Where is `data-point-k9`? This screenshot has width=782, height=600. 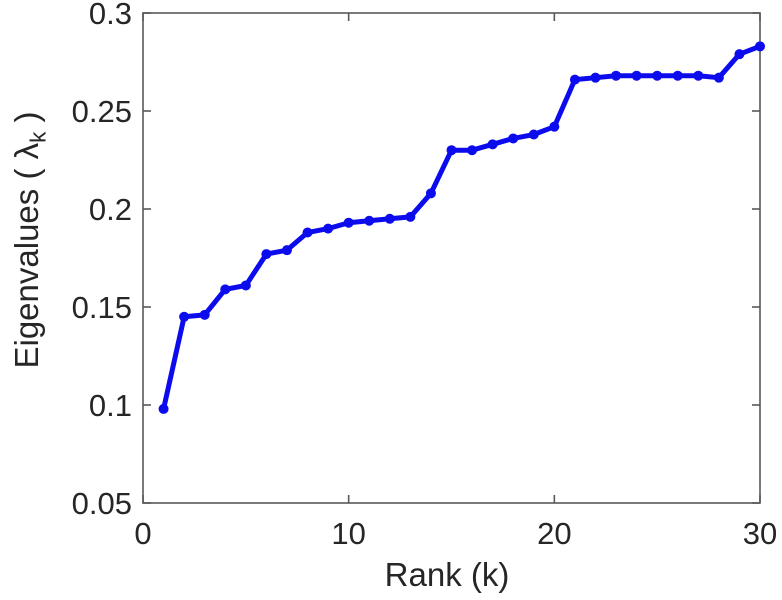 data-point-k9 is located at coordinates (328, 228).